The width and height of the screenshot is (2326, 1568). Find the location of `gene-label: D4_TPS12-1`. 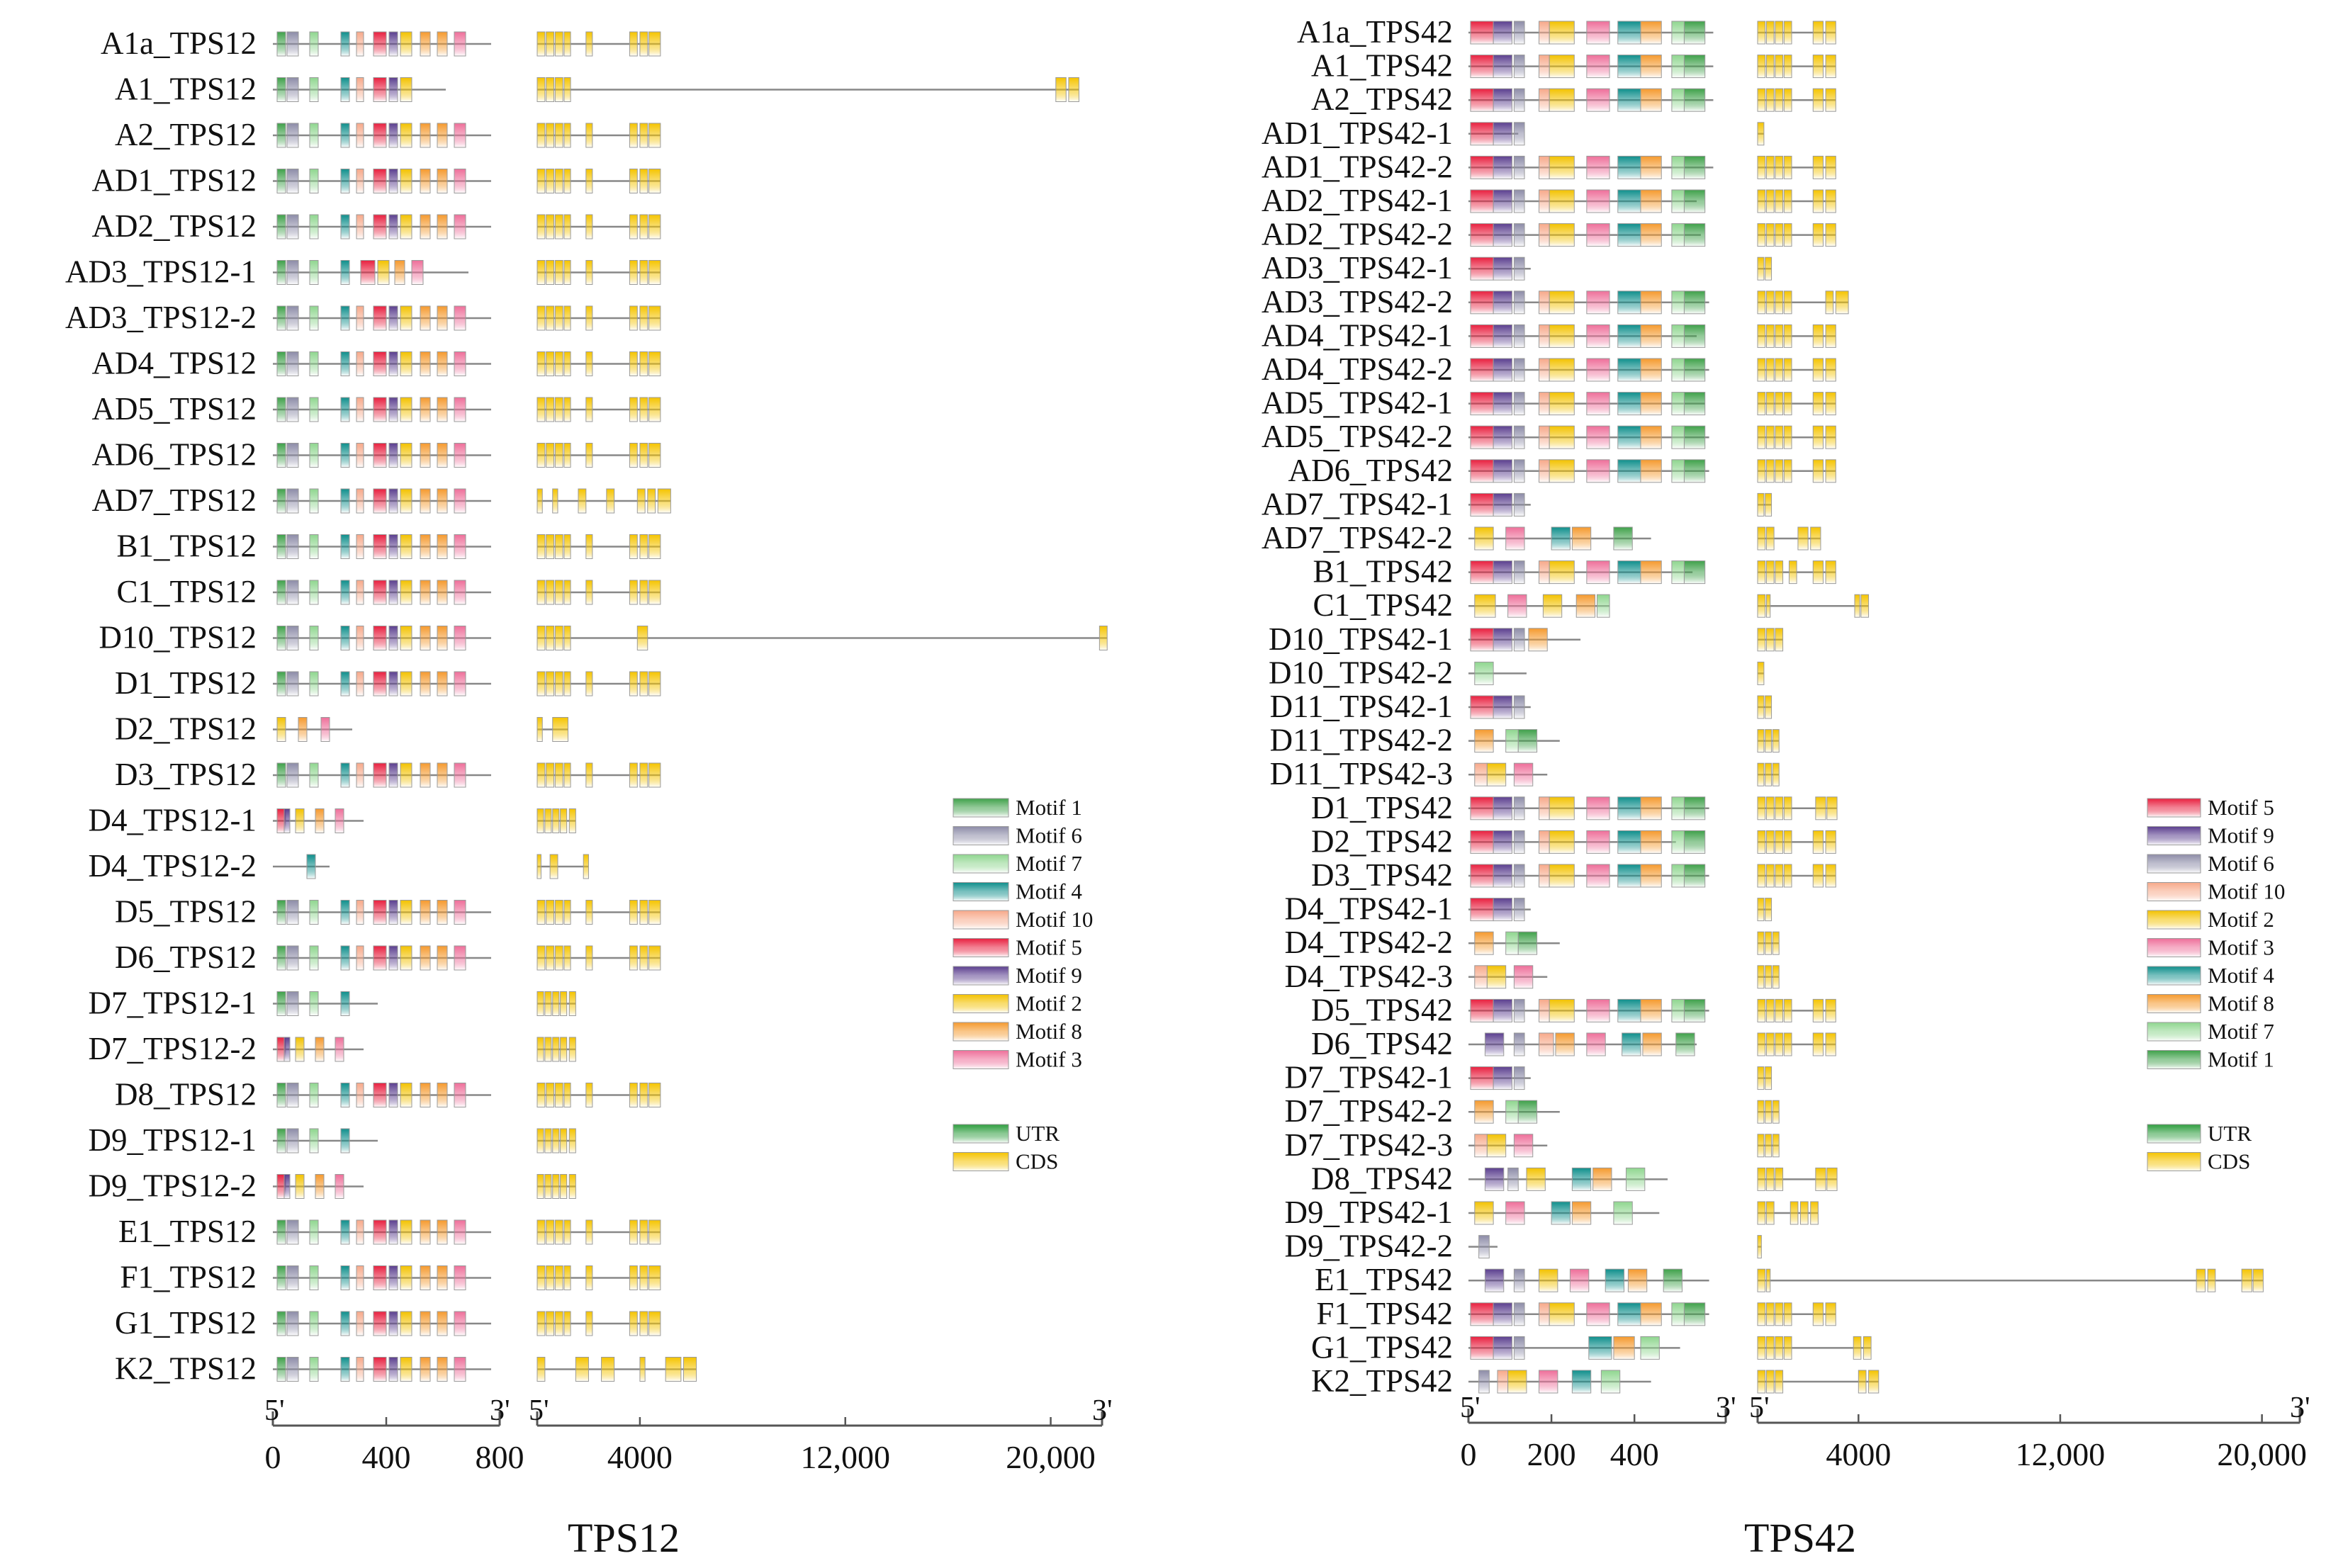

gene-label: D4_TPS12-1 is located at coordinates (172, 820).